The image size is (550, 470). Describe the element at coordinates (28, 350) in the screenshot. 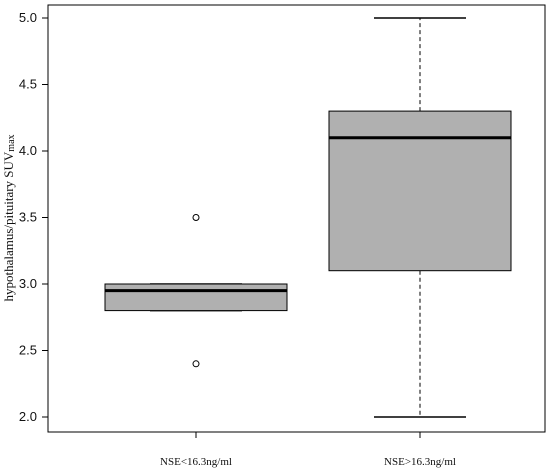

I see `y-tick-label: 2.5` at that location.